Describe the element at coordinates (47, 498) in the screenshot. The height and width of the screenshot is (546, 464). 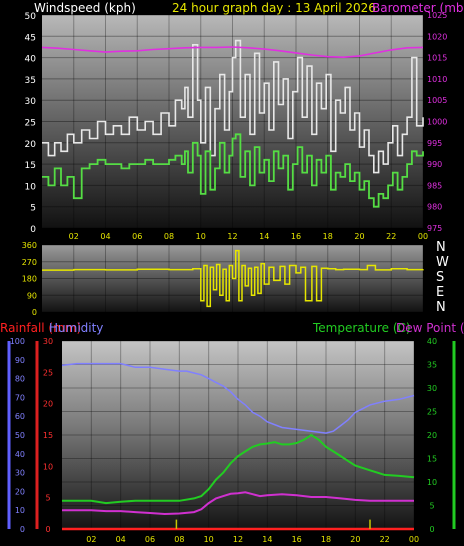
I see `rainfall-tick: 5` at that location.